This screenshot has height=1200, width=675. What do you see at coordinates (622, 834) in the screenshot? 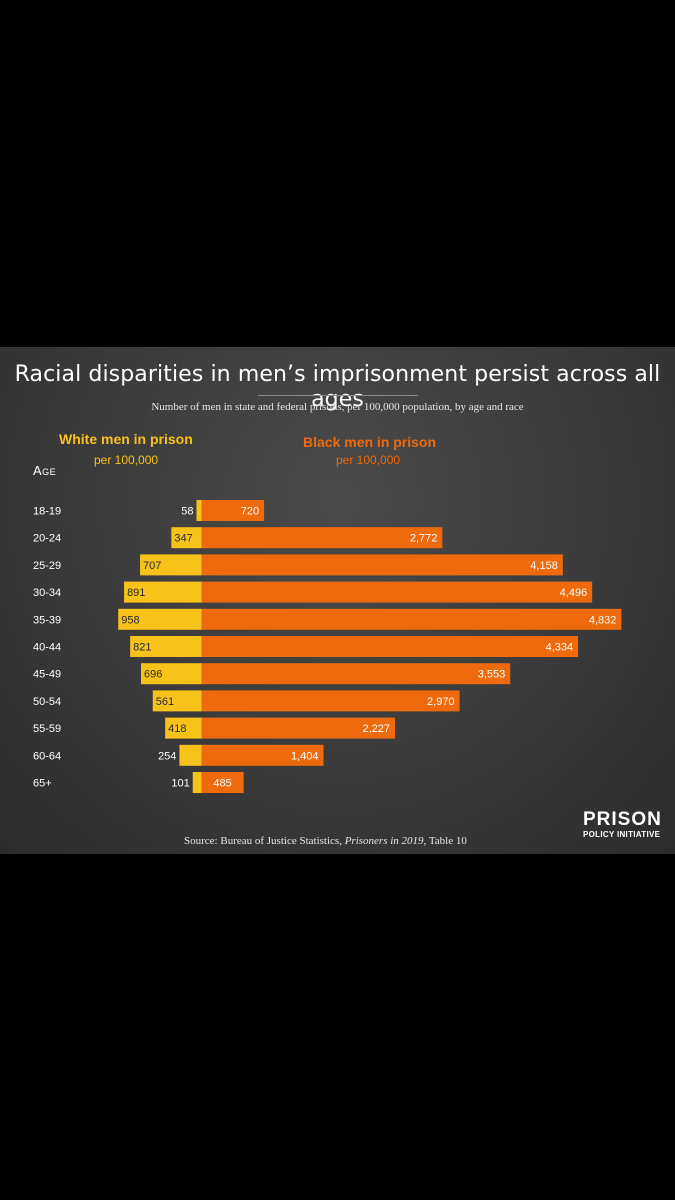
I see `logo-wordmark-bottom: POLICY INITIATIVE` at bounding box center [622, 834].